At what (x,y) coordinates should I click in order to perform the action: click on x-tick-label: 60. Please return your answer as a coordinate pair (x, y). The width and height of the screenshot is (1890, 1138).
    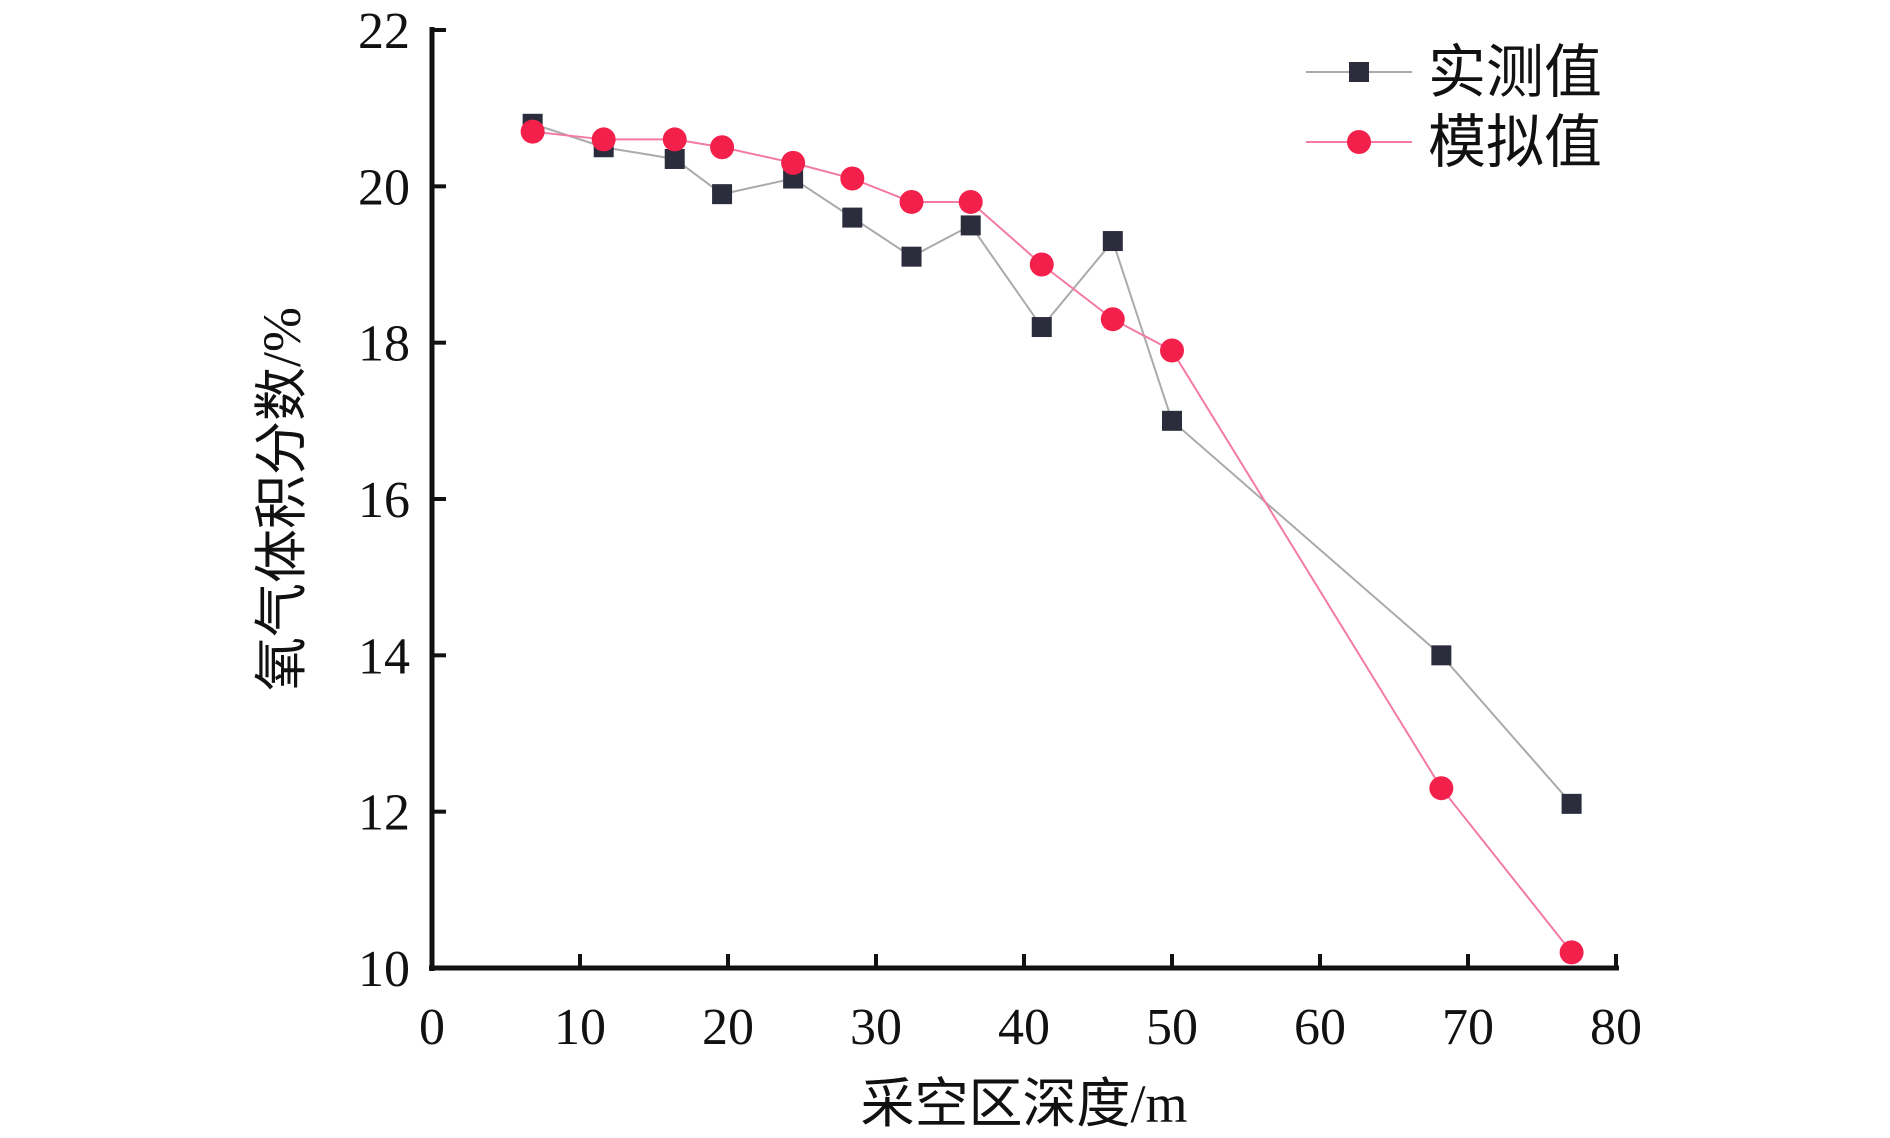
    Looking at the image, I should click on (1320, 1027).